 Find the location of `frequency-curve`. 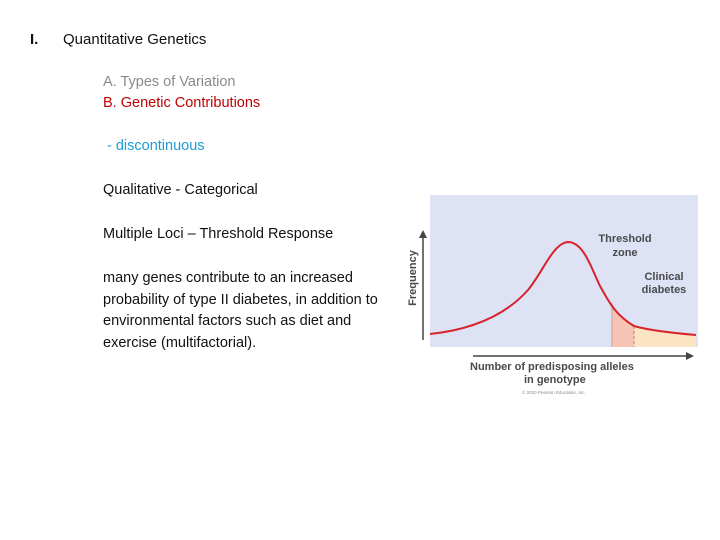

frequency-curve is located at coordinates (563, 288).